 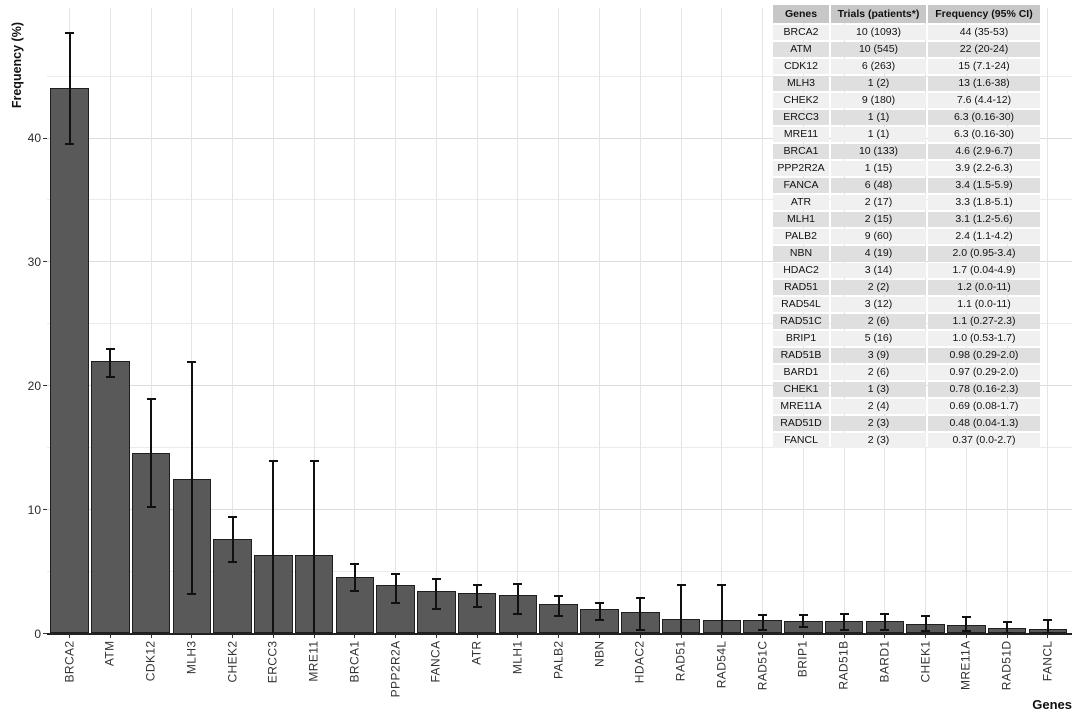 I want to click on table-cell-RAD51B-frequency: 0.98 (0.29-2.0), so click(x=984, y=355).